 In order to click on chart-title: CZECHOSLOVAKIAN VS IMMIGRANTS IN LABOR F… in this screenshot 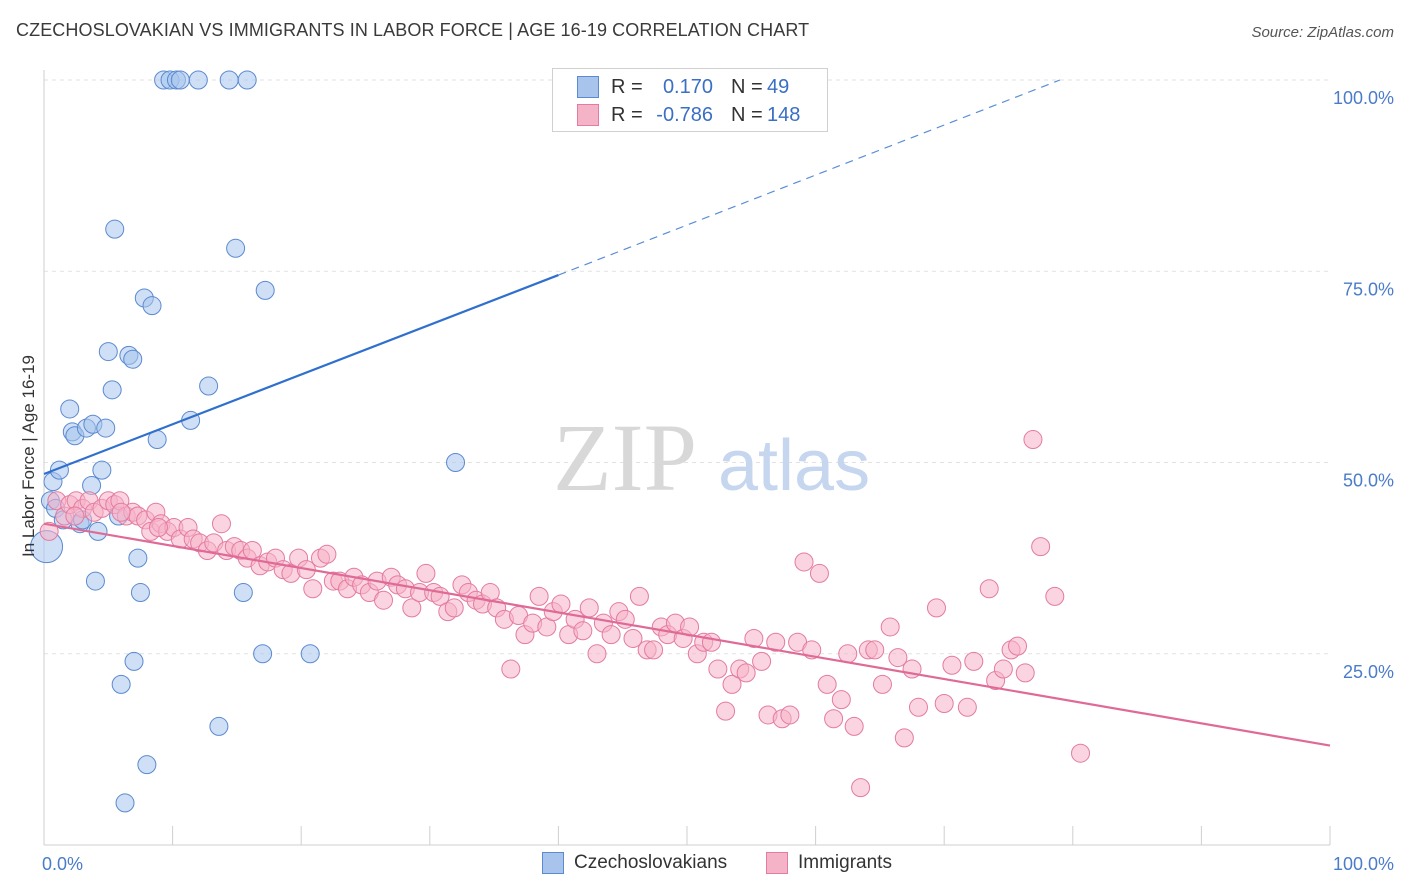, I will do `click(413, 30)`.